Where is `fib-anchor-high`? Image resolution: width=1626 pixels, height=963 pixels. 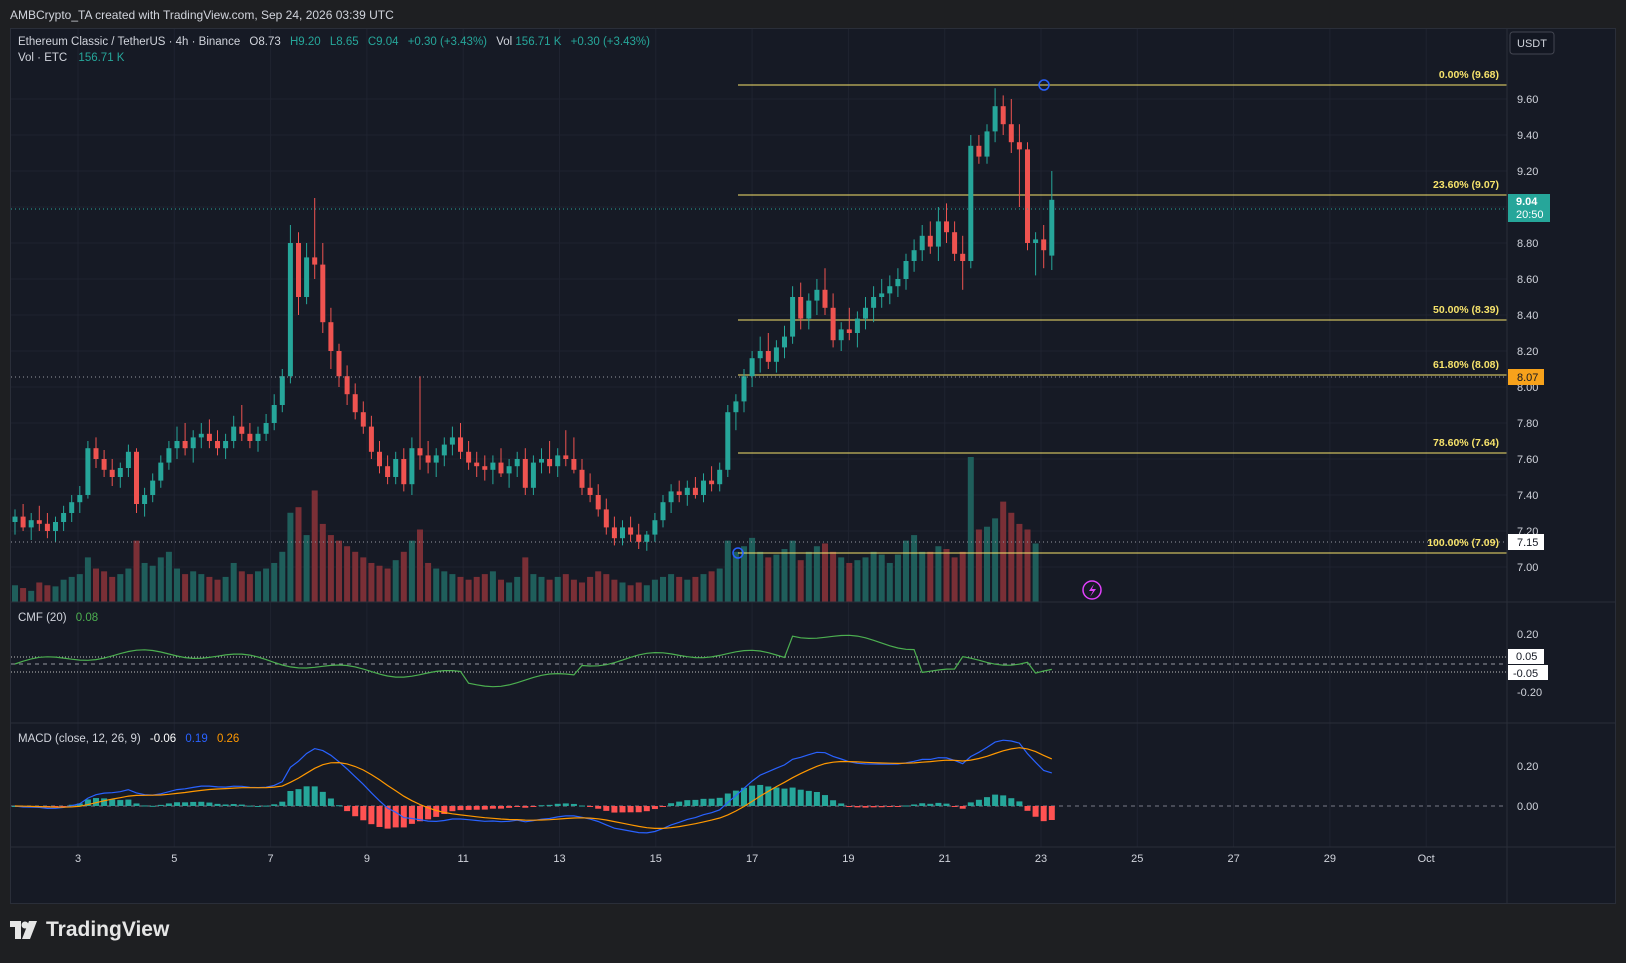
fib-anchor-high is located at coordinates (1044, 85).